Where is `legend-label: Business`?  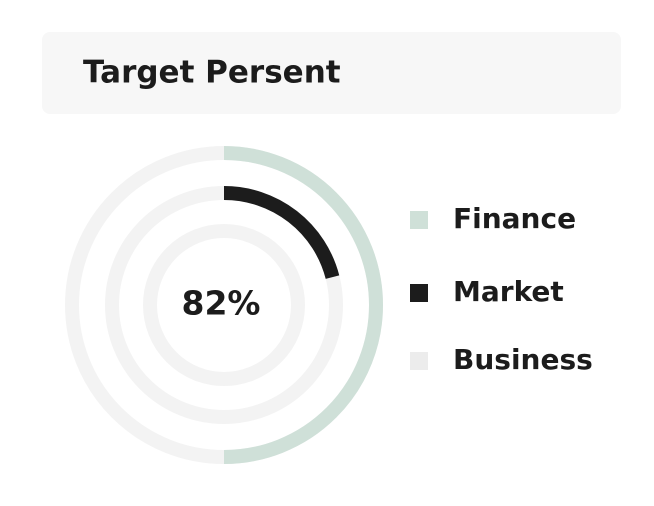 legend-label: Business is located at coordinates (523, 359).